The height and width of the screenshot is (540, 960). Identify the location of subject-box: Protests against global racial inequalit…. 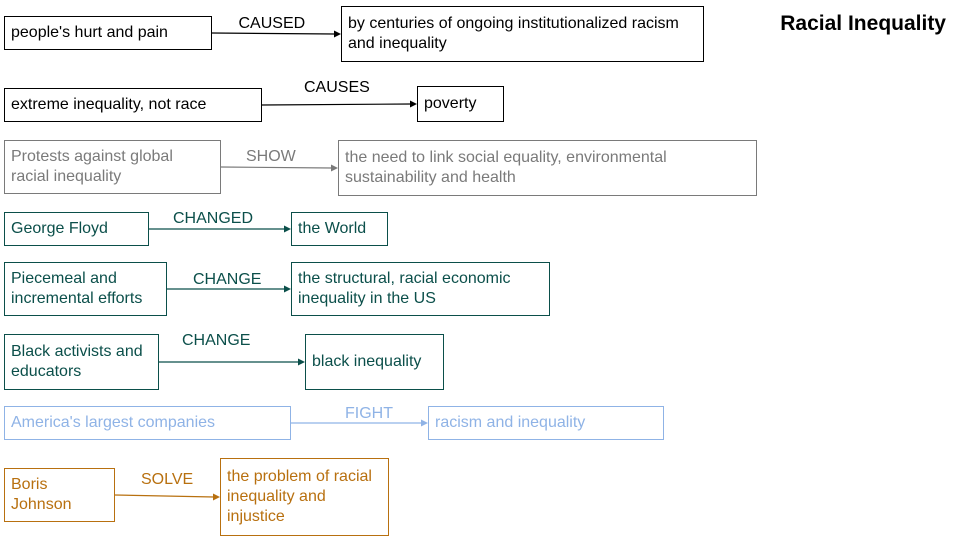
(112, 167).